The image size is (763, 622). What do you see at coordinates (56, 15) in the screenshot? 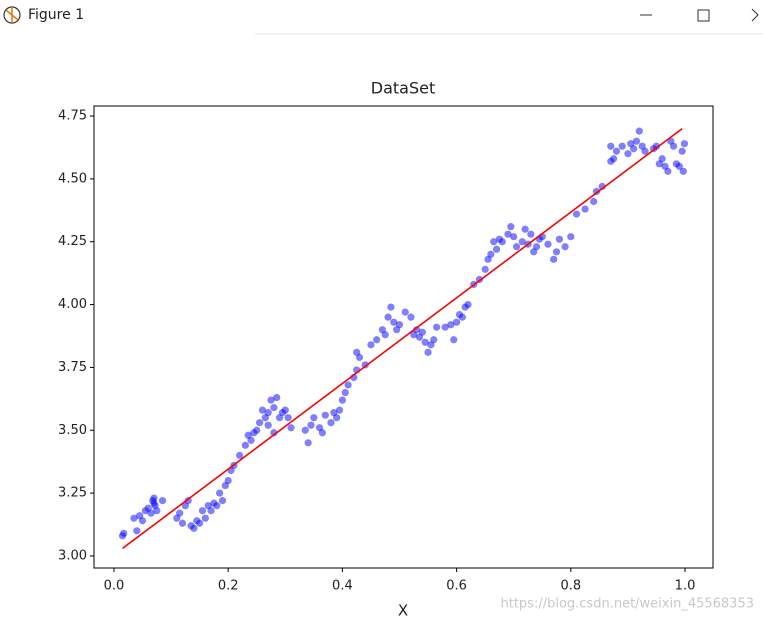
I see `window-title: Figure 1` at bounding box center [56, 15].